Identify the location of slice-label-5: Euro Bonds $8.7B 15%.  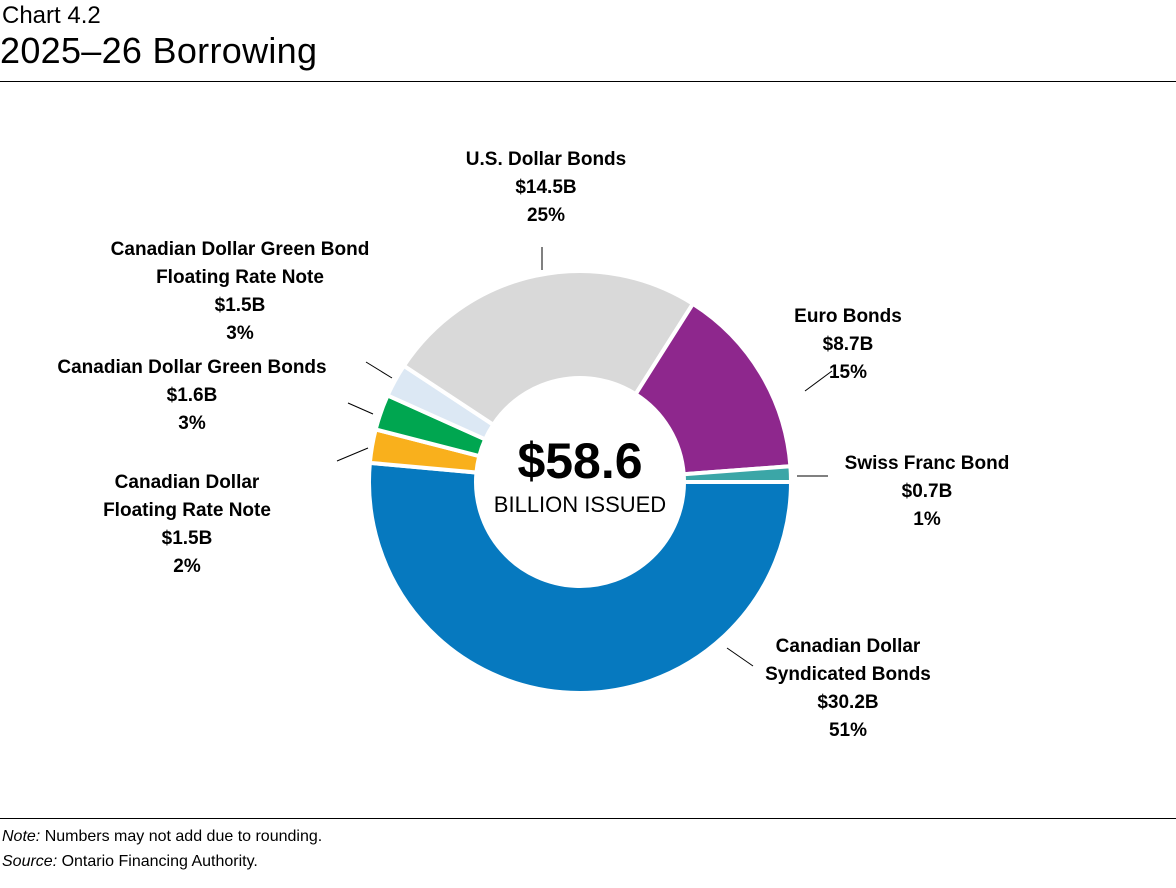
(848, 345).